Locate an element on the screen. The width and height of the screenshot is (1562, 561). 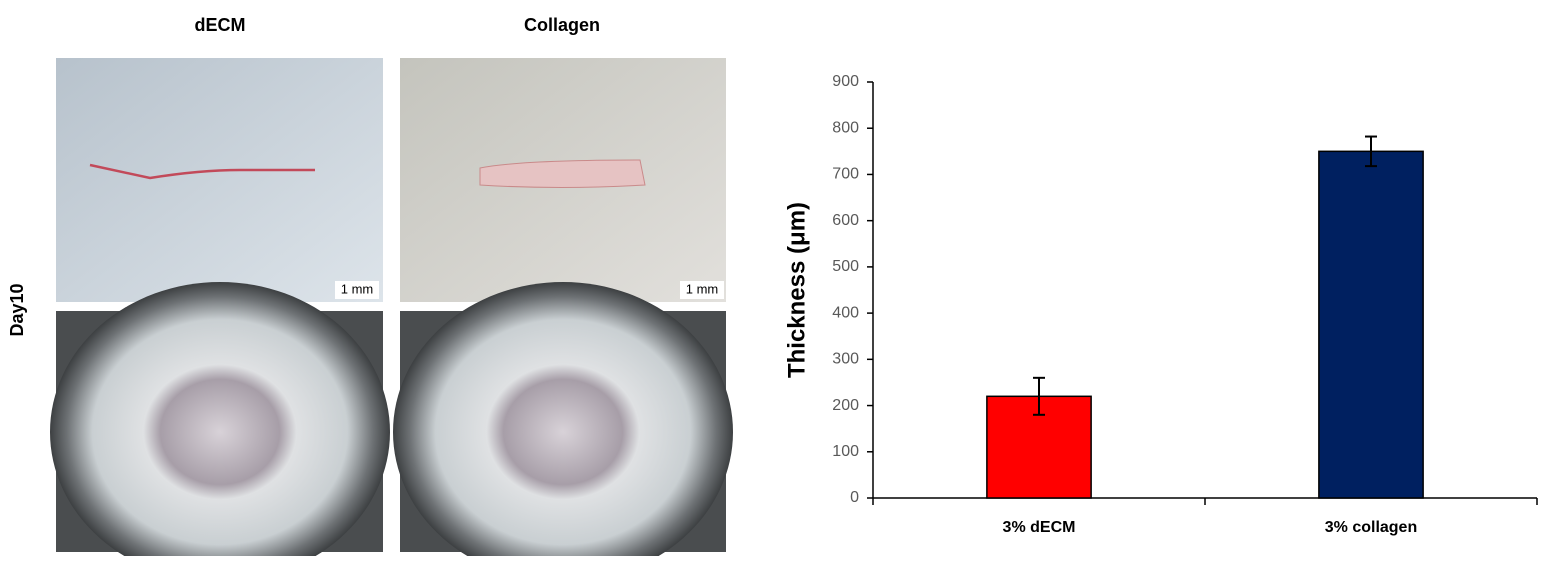
row-label: Day10 is located at coordinates (17, 309).